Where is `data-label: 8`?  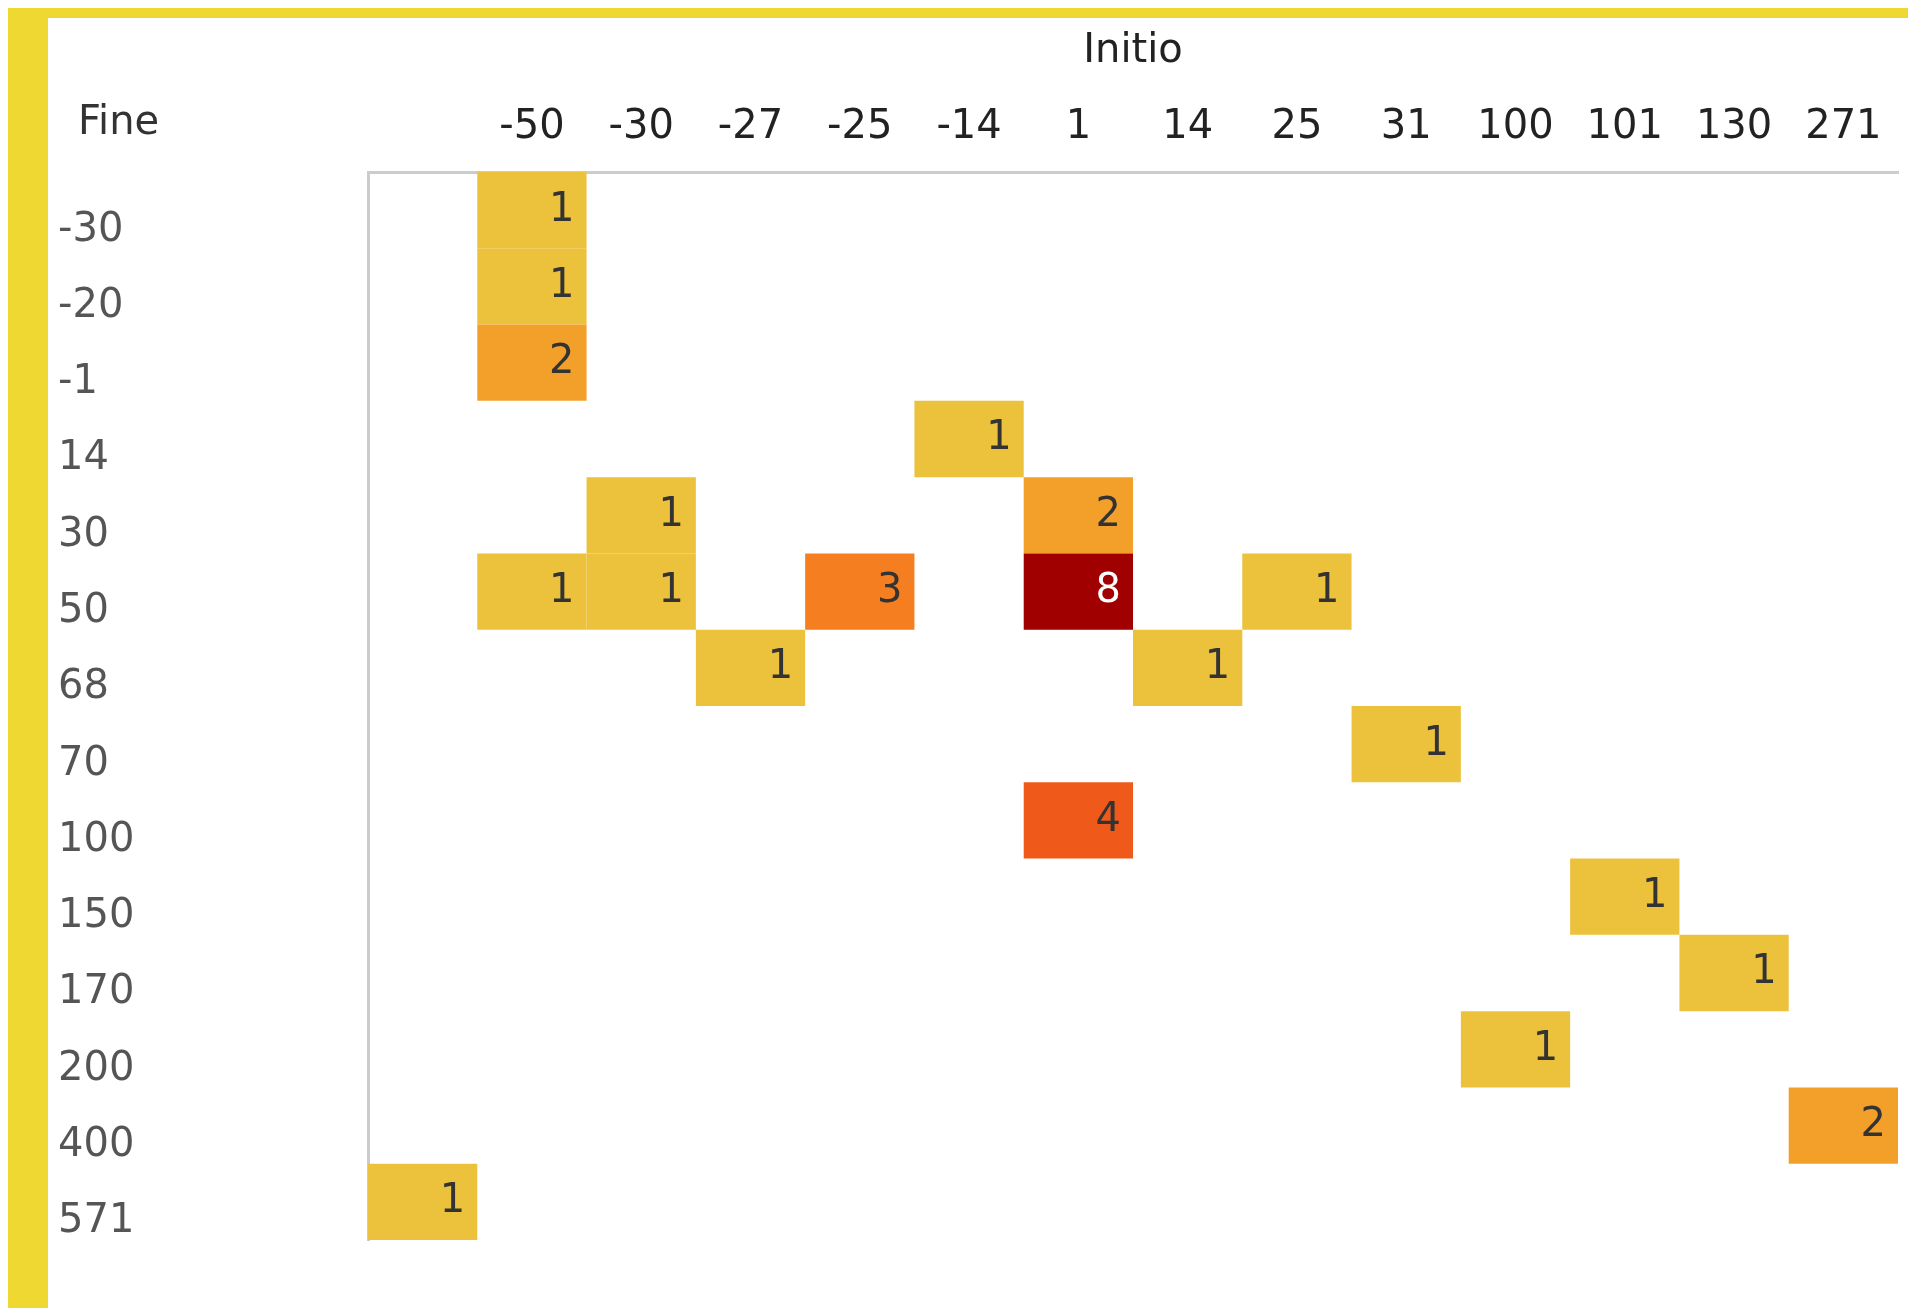
data-label: 8 is located at coordinates (1108, 587).